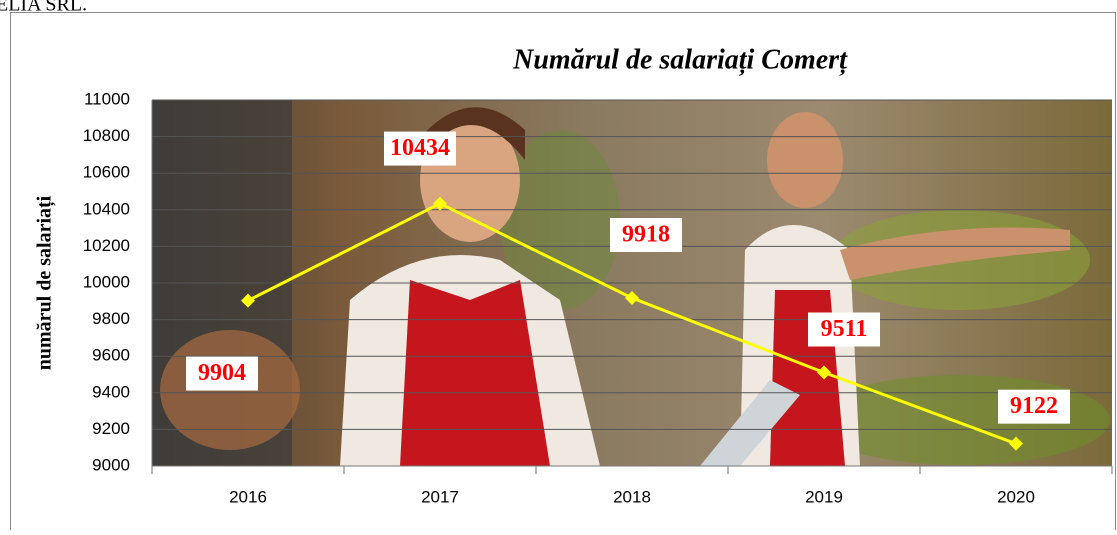 This screenshot has height=535, width=1117. What do you see at coordinates (106, 281) in the screenshot?
I see `y-tick-label: 10000` at bounding box center [106, 281].